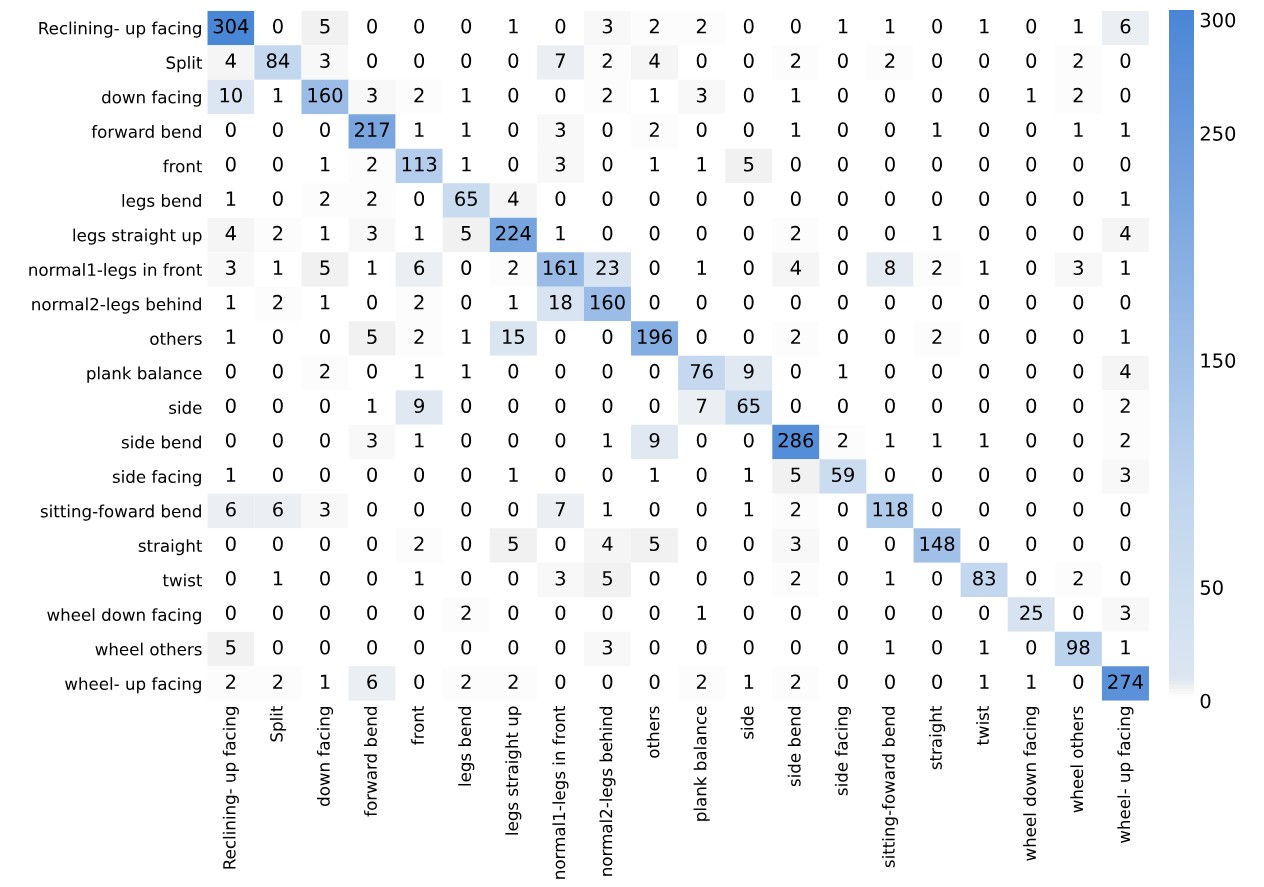 This screenshot has height=887, width=1264. Describe the element at coordinates (148, 649) in the screenshot. I see `y-tick-label: wheel others` at that location.